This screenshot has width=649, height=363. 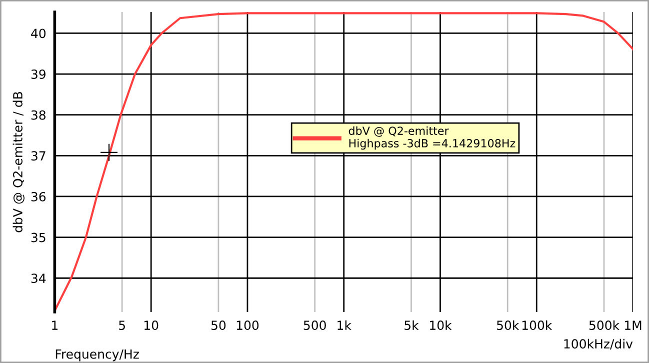 I want to click on x-tick-label: 50k, so click(x=508, y=325).